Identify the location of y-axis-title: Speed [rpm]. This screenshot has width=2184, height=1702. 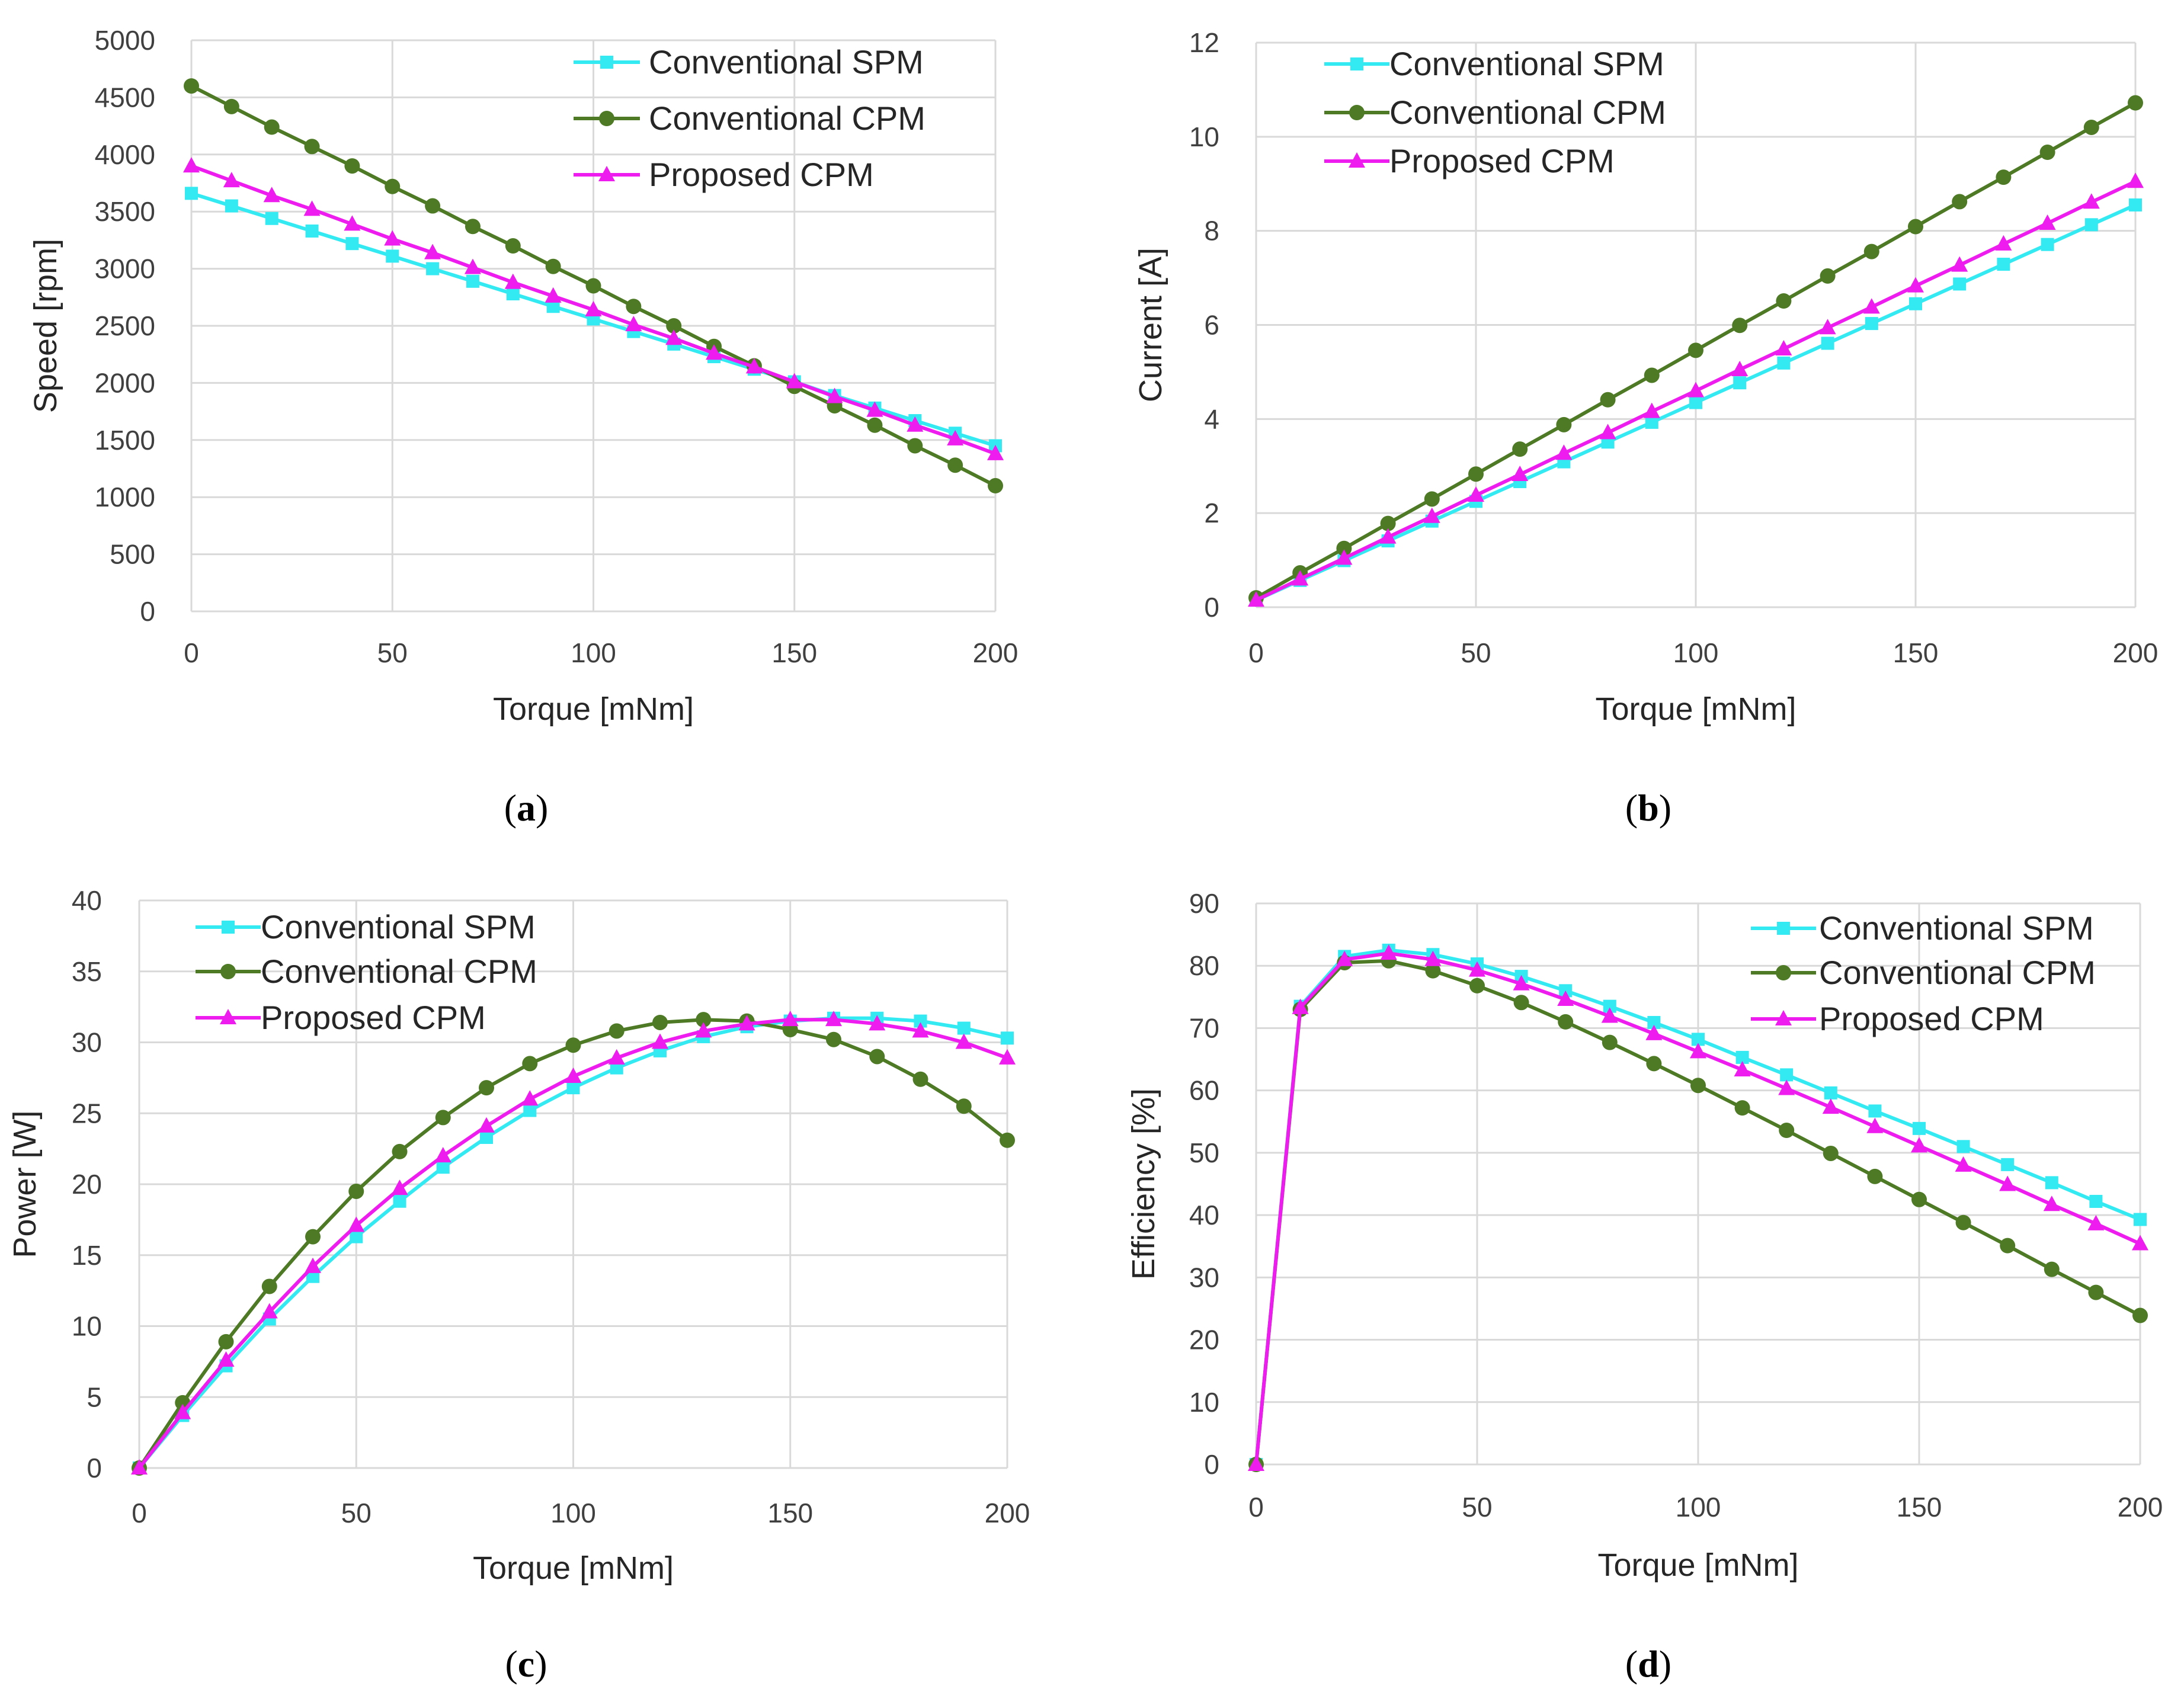
(46, 326).